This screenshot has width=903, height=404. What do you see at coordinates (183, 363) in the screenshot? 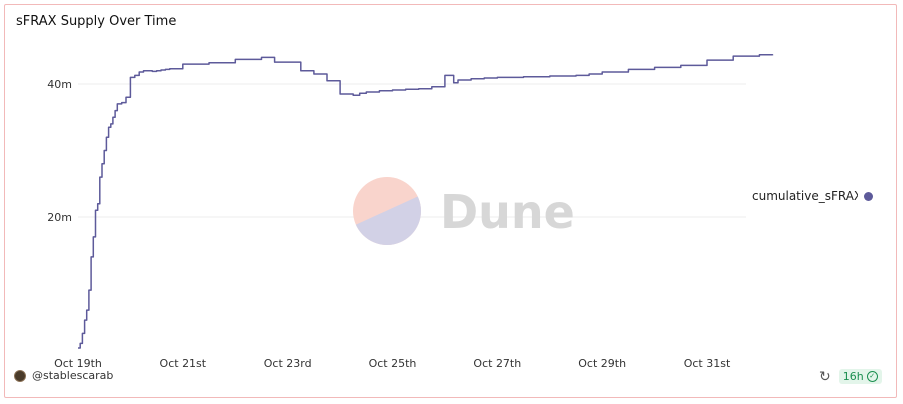
I see `x-tick-label: Oct 21st` at bounding box center [183, 363].